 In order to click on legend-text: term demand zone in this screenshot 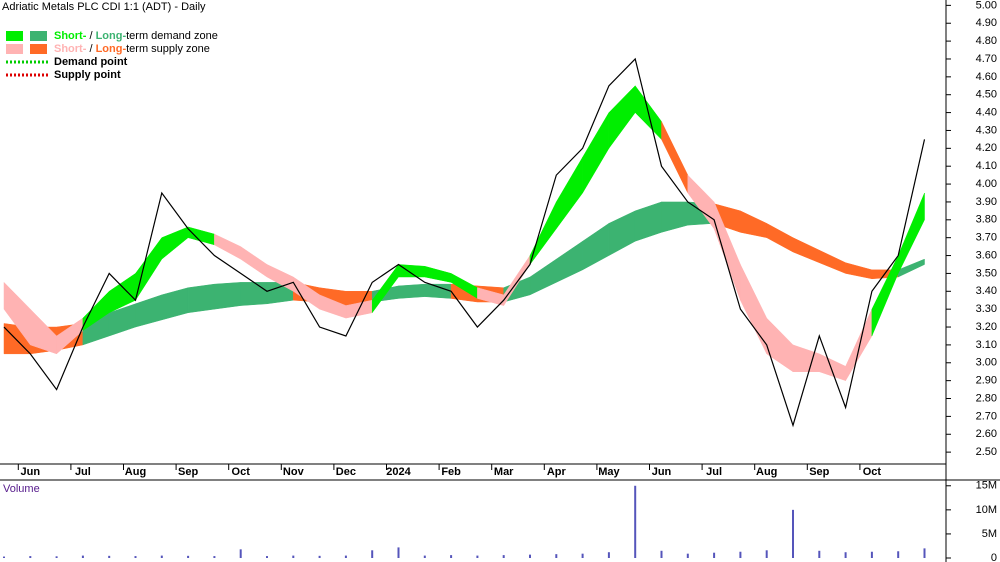, I will do `click(172, 36)`.